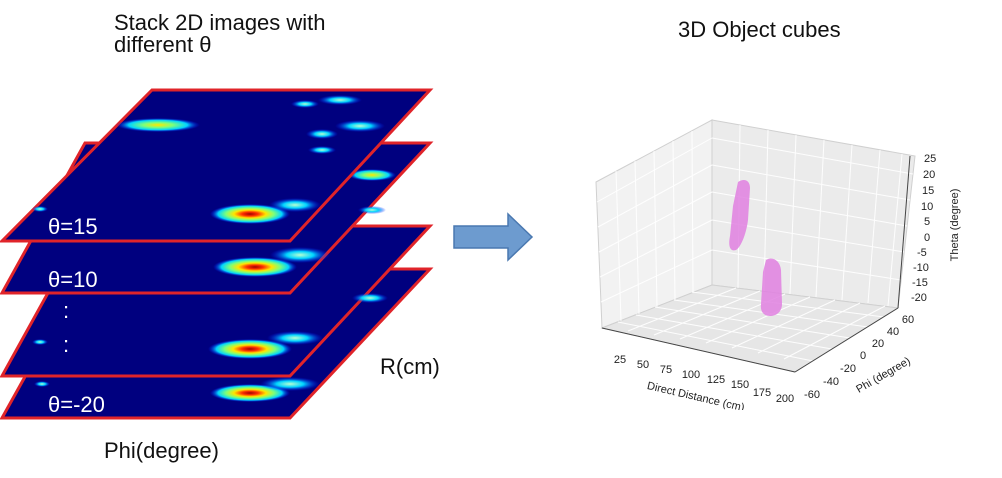  Describe the element at coordinates (73, 226) in the screenshot. I see `layer-label-1: θ=15` at that location.